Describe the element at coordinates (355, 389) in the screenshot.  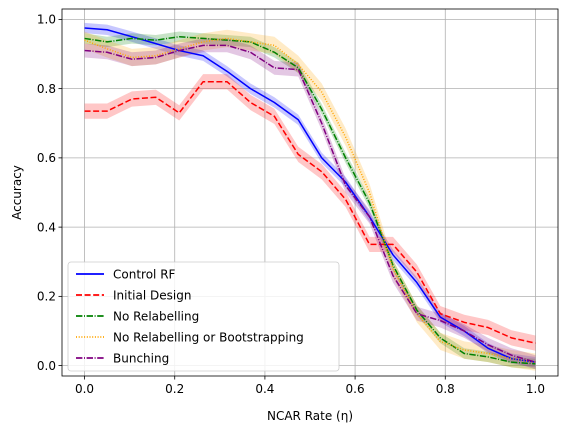
I see `x-tick-label: 0.6` at that location.